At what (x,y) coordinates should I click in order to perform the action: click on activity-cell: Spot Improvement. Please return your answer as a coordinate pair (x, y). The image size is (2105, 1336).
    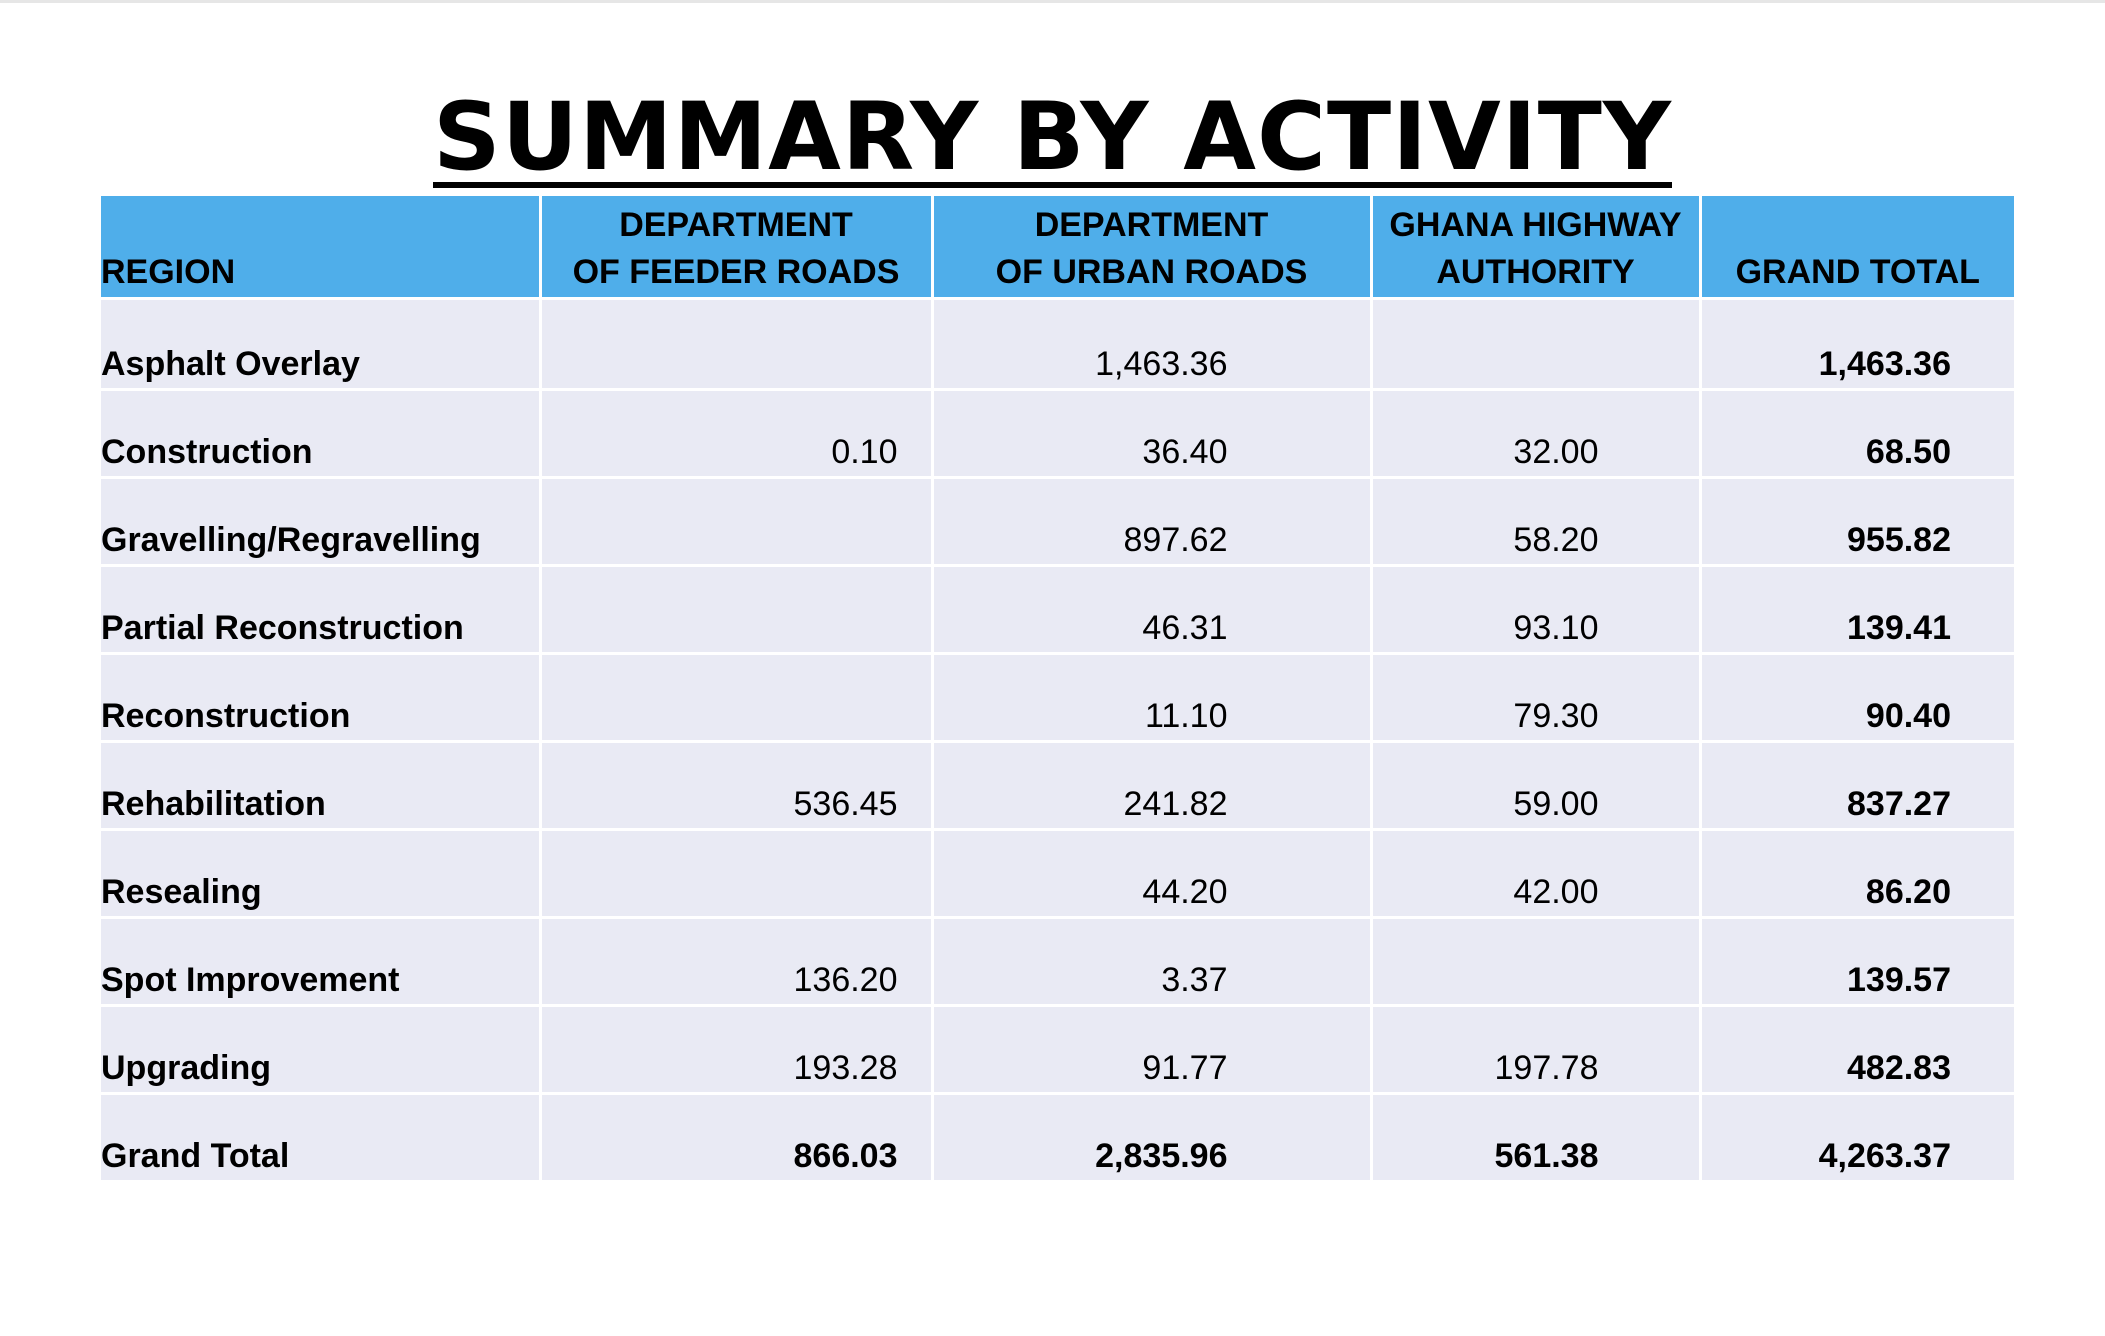
    Looking at the image, I should click on (321, 961).